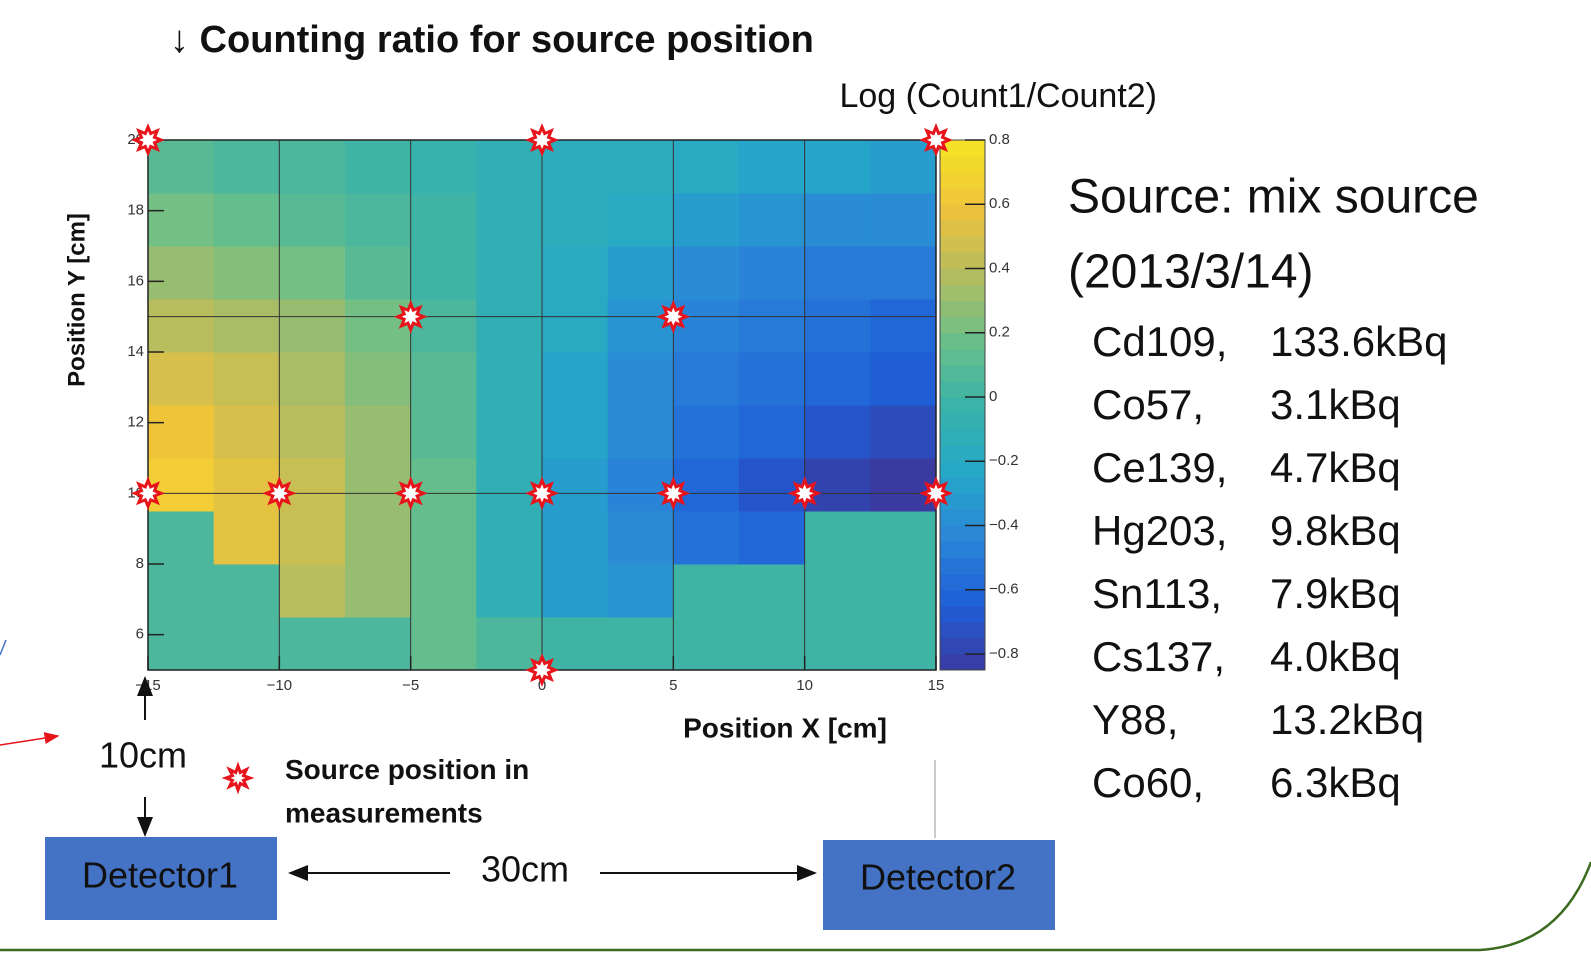  What do you see at coordinates (135, 422) in the screenshot?
I see `y-tick-label: 12` at bounding box center [135, 422].